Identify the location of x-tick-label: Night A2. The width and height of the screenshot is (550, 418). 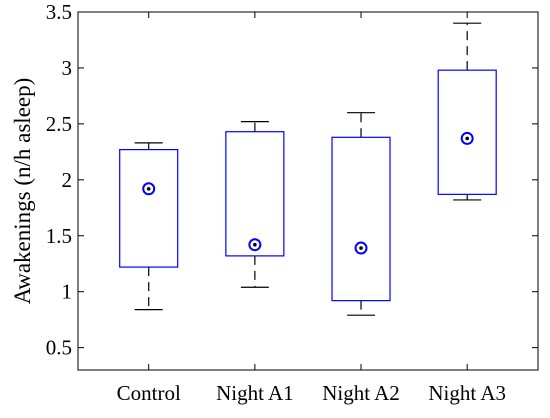
(361, 393).